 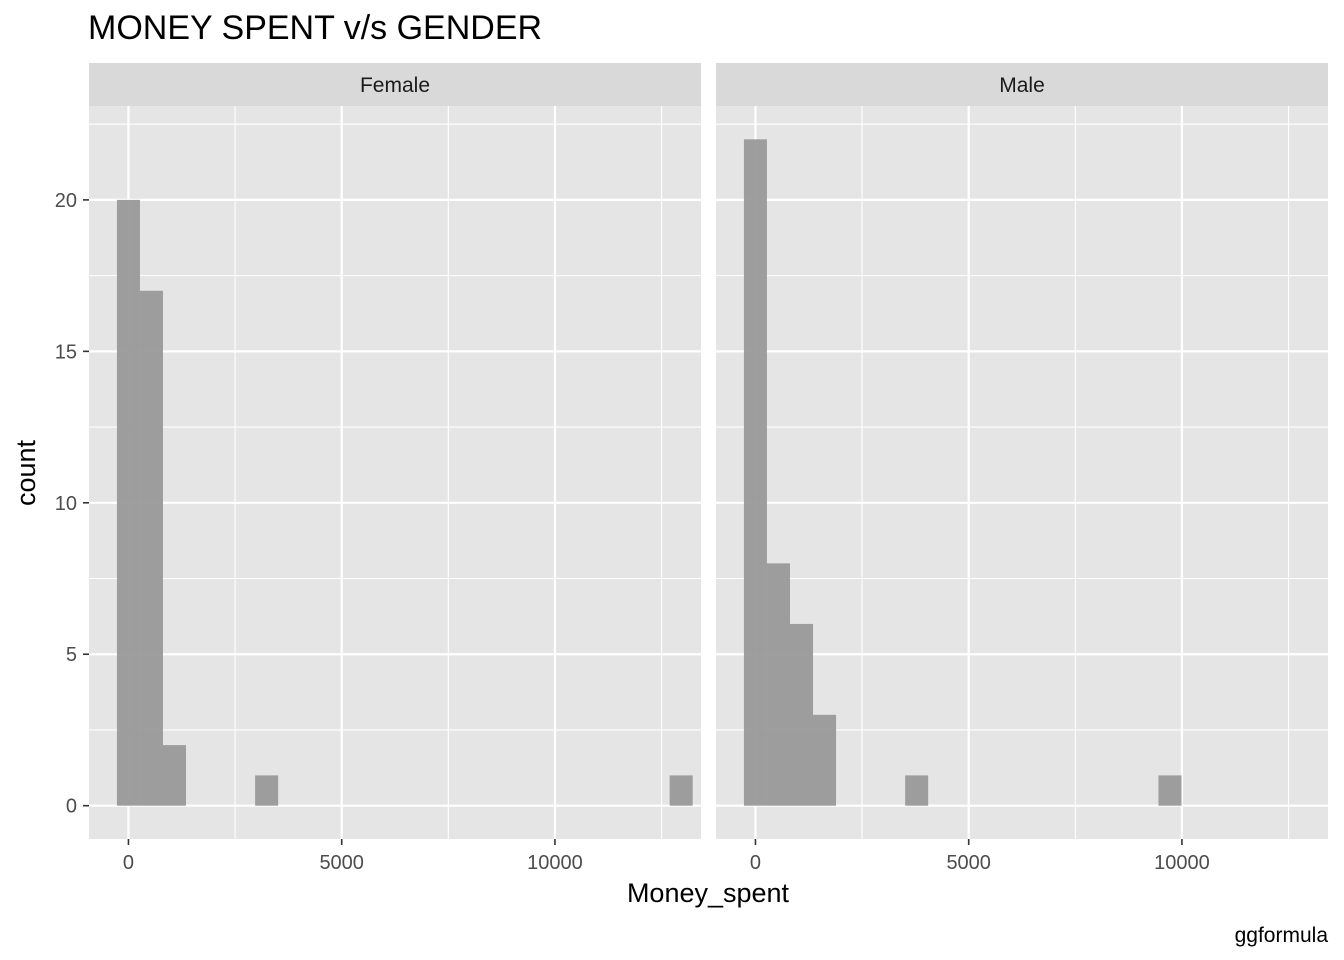 What do you see at coordinates (71, 807) in the screenshot?
I see `y-tick-label: 0` at bounding box center [71, 807].